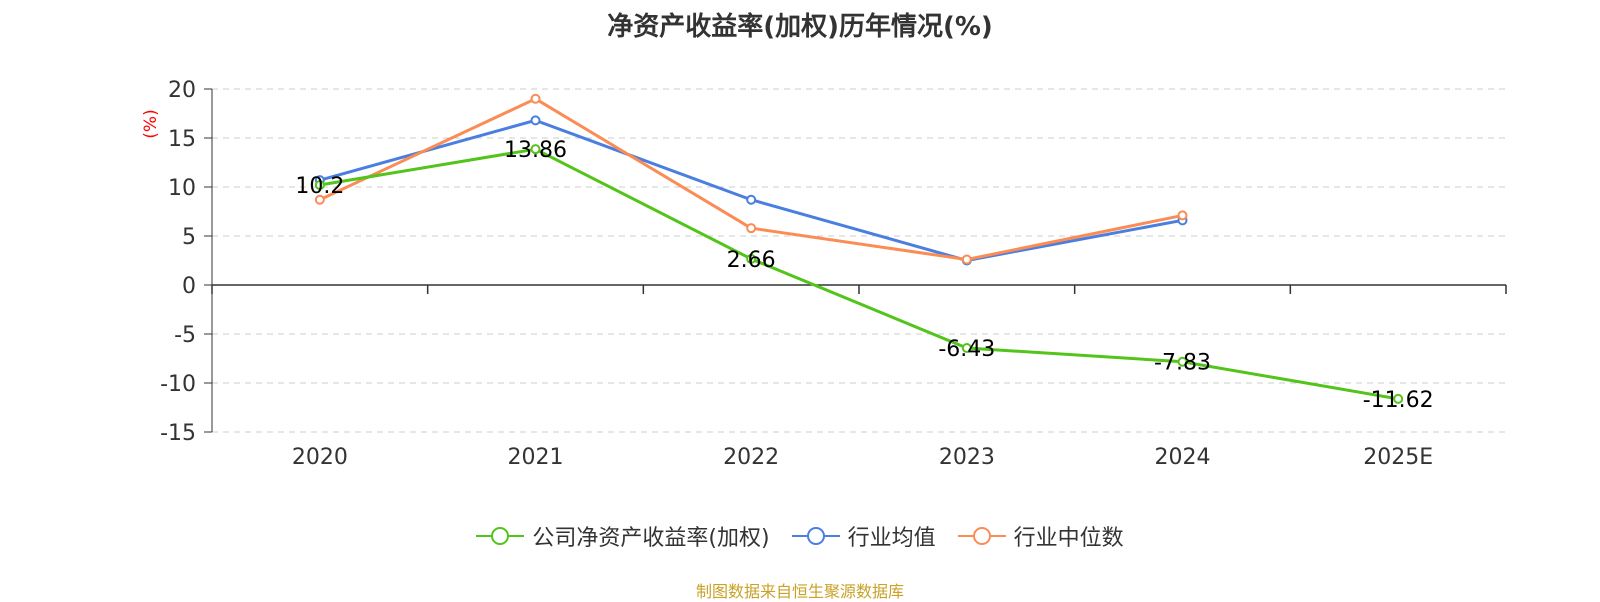 Image resolution: width=1600 pixels, height=602 pixels. I want to click on x-tick-label: 2023, so click(967, 457).